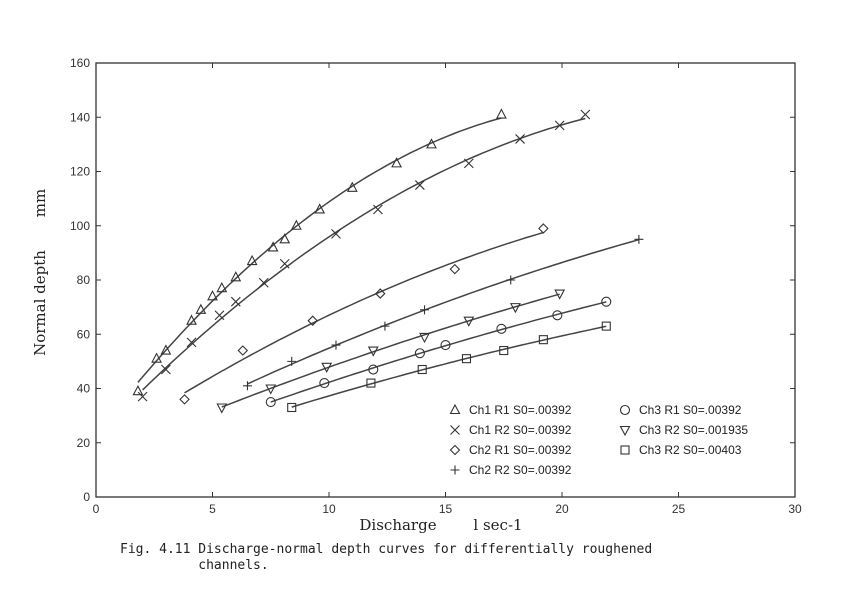 Image resolution: width=846 pixels, height=600 pixels. What do you see at coordinates (497, 525) in the screenshot?
I see `x-axis-unit: l sec-1` at bounding box center [497, 525].